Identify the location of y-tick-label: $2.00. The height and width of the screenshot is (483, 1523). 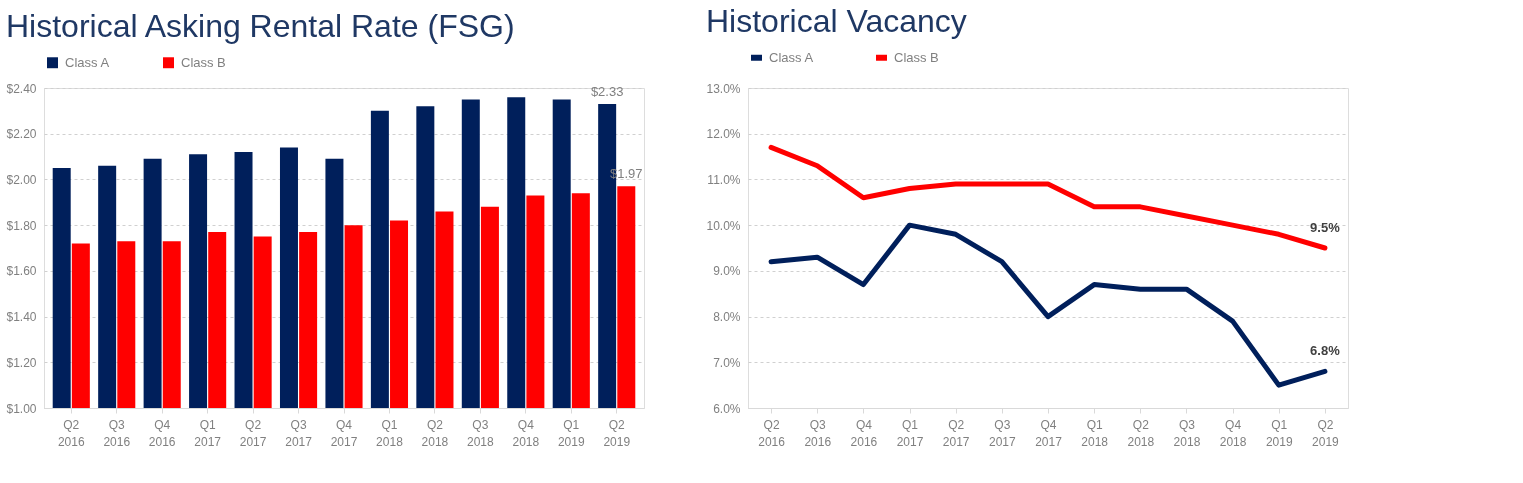
(21, 179).